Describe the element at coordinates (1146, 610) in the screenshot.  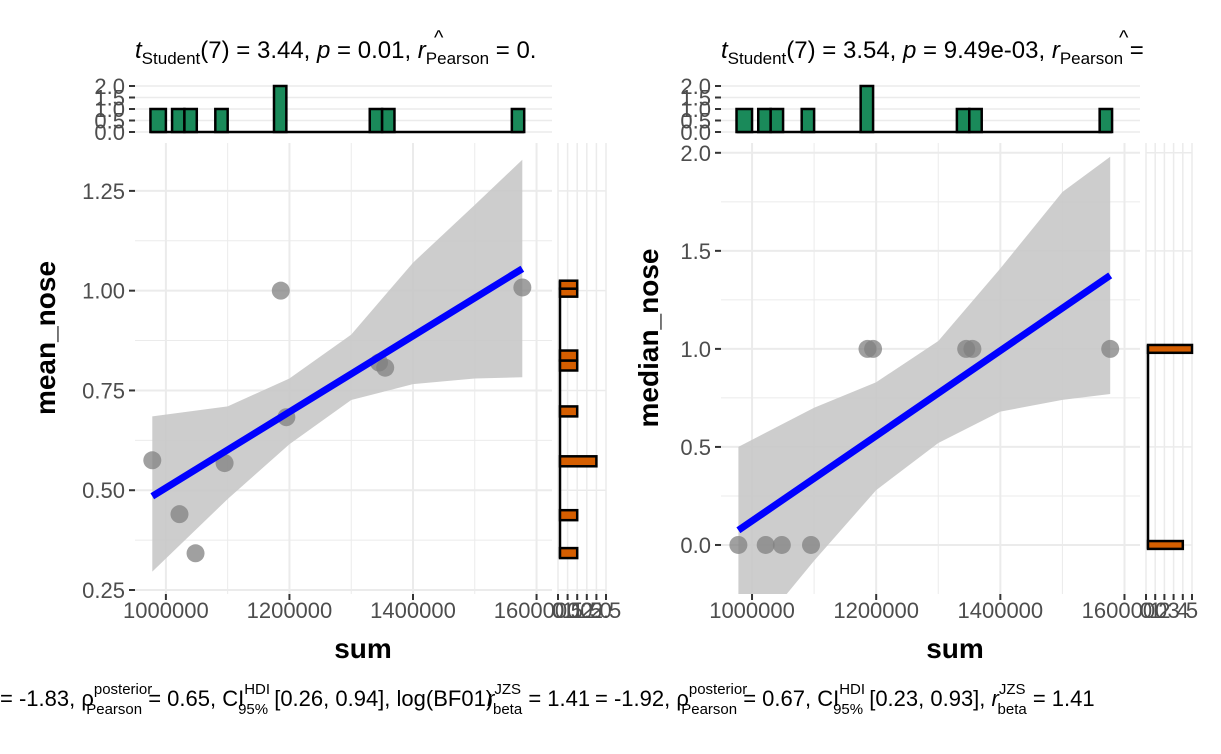
I see `right-right-hist-tick-label: 0` at that location.